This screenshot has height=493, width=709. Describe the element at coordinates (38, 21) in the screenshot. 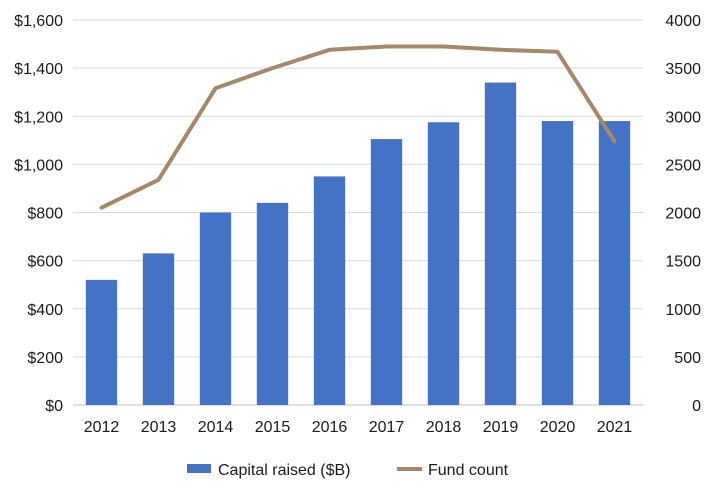

I see `left-tick-label: $1,600` at that location.